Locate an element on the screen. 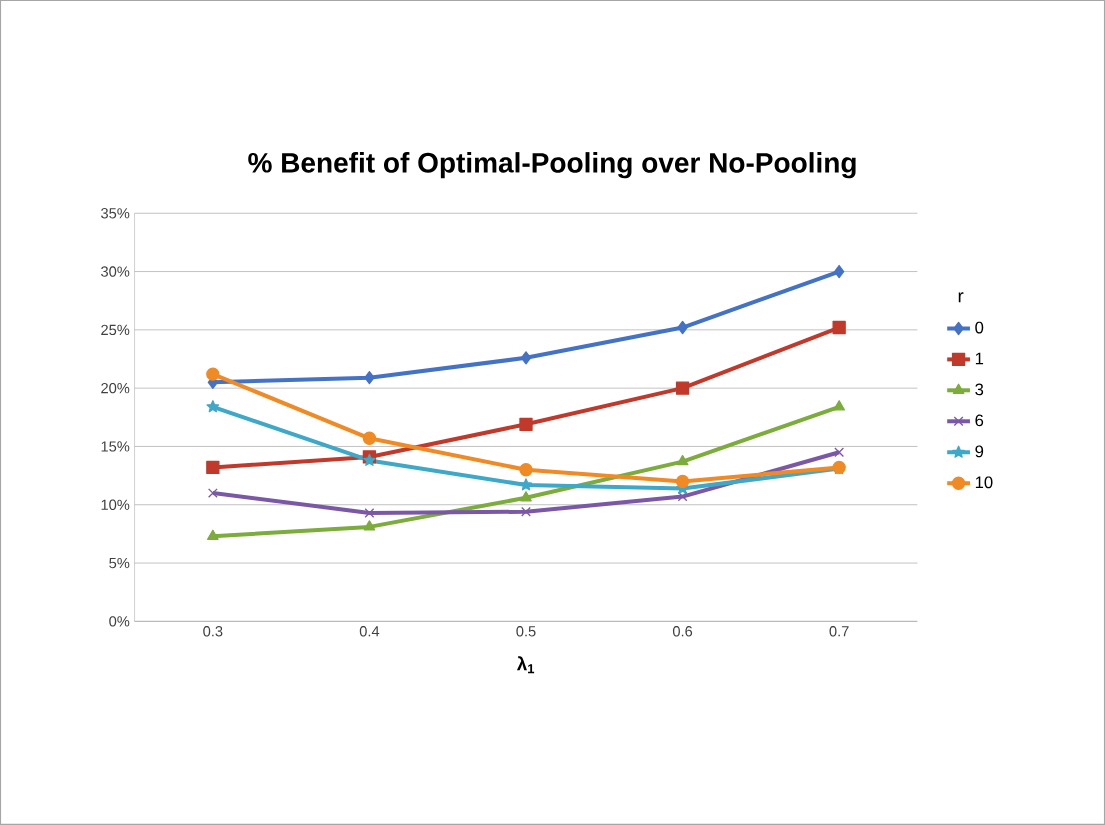  x-tick-label: 0.7 is located at coordinates (839, 631).